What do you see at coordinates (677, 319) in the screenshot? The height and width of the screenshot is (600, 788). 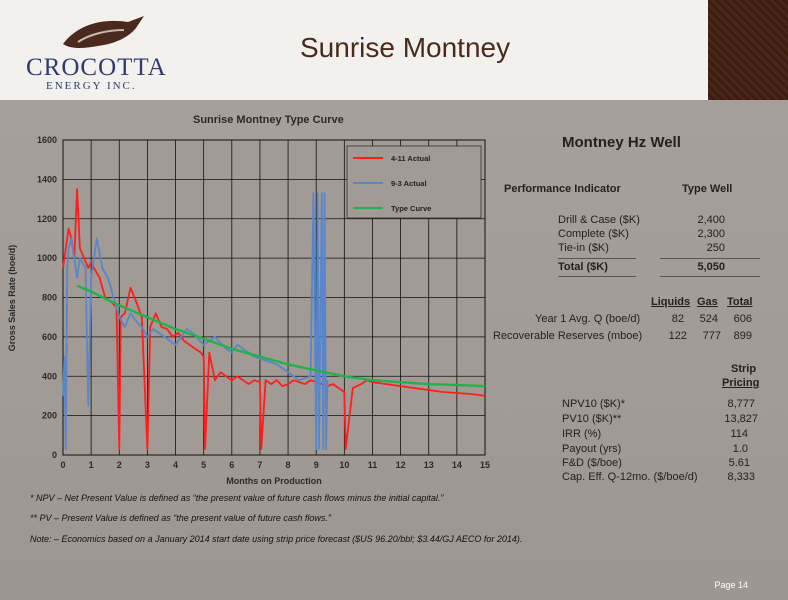 I see `year1-liquids: 82` at bounding box center [677, 319].